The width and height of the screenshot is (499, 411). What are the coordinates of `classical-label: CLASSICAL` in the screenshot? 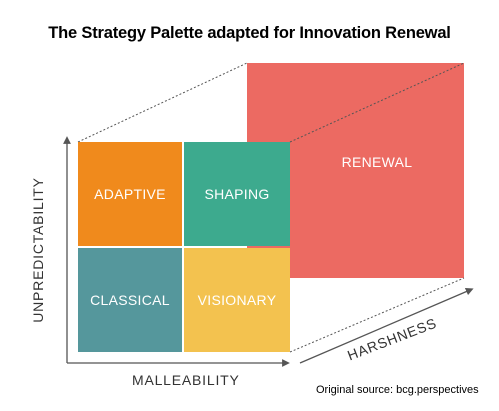 It's located at (130, 300).